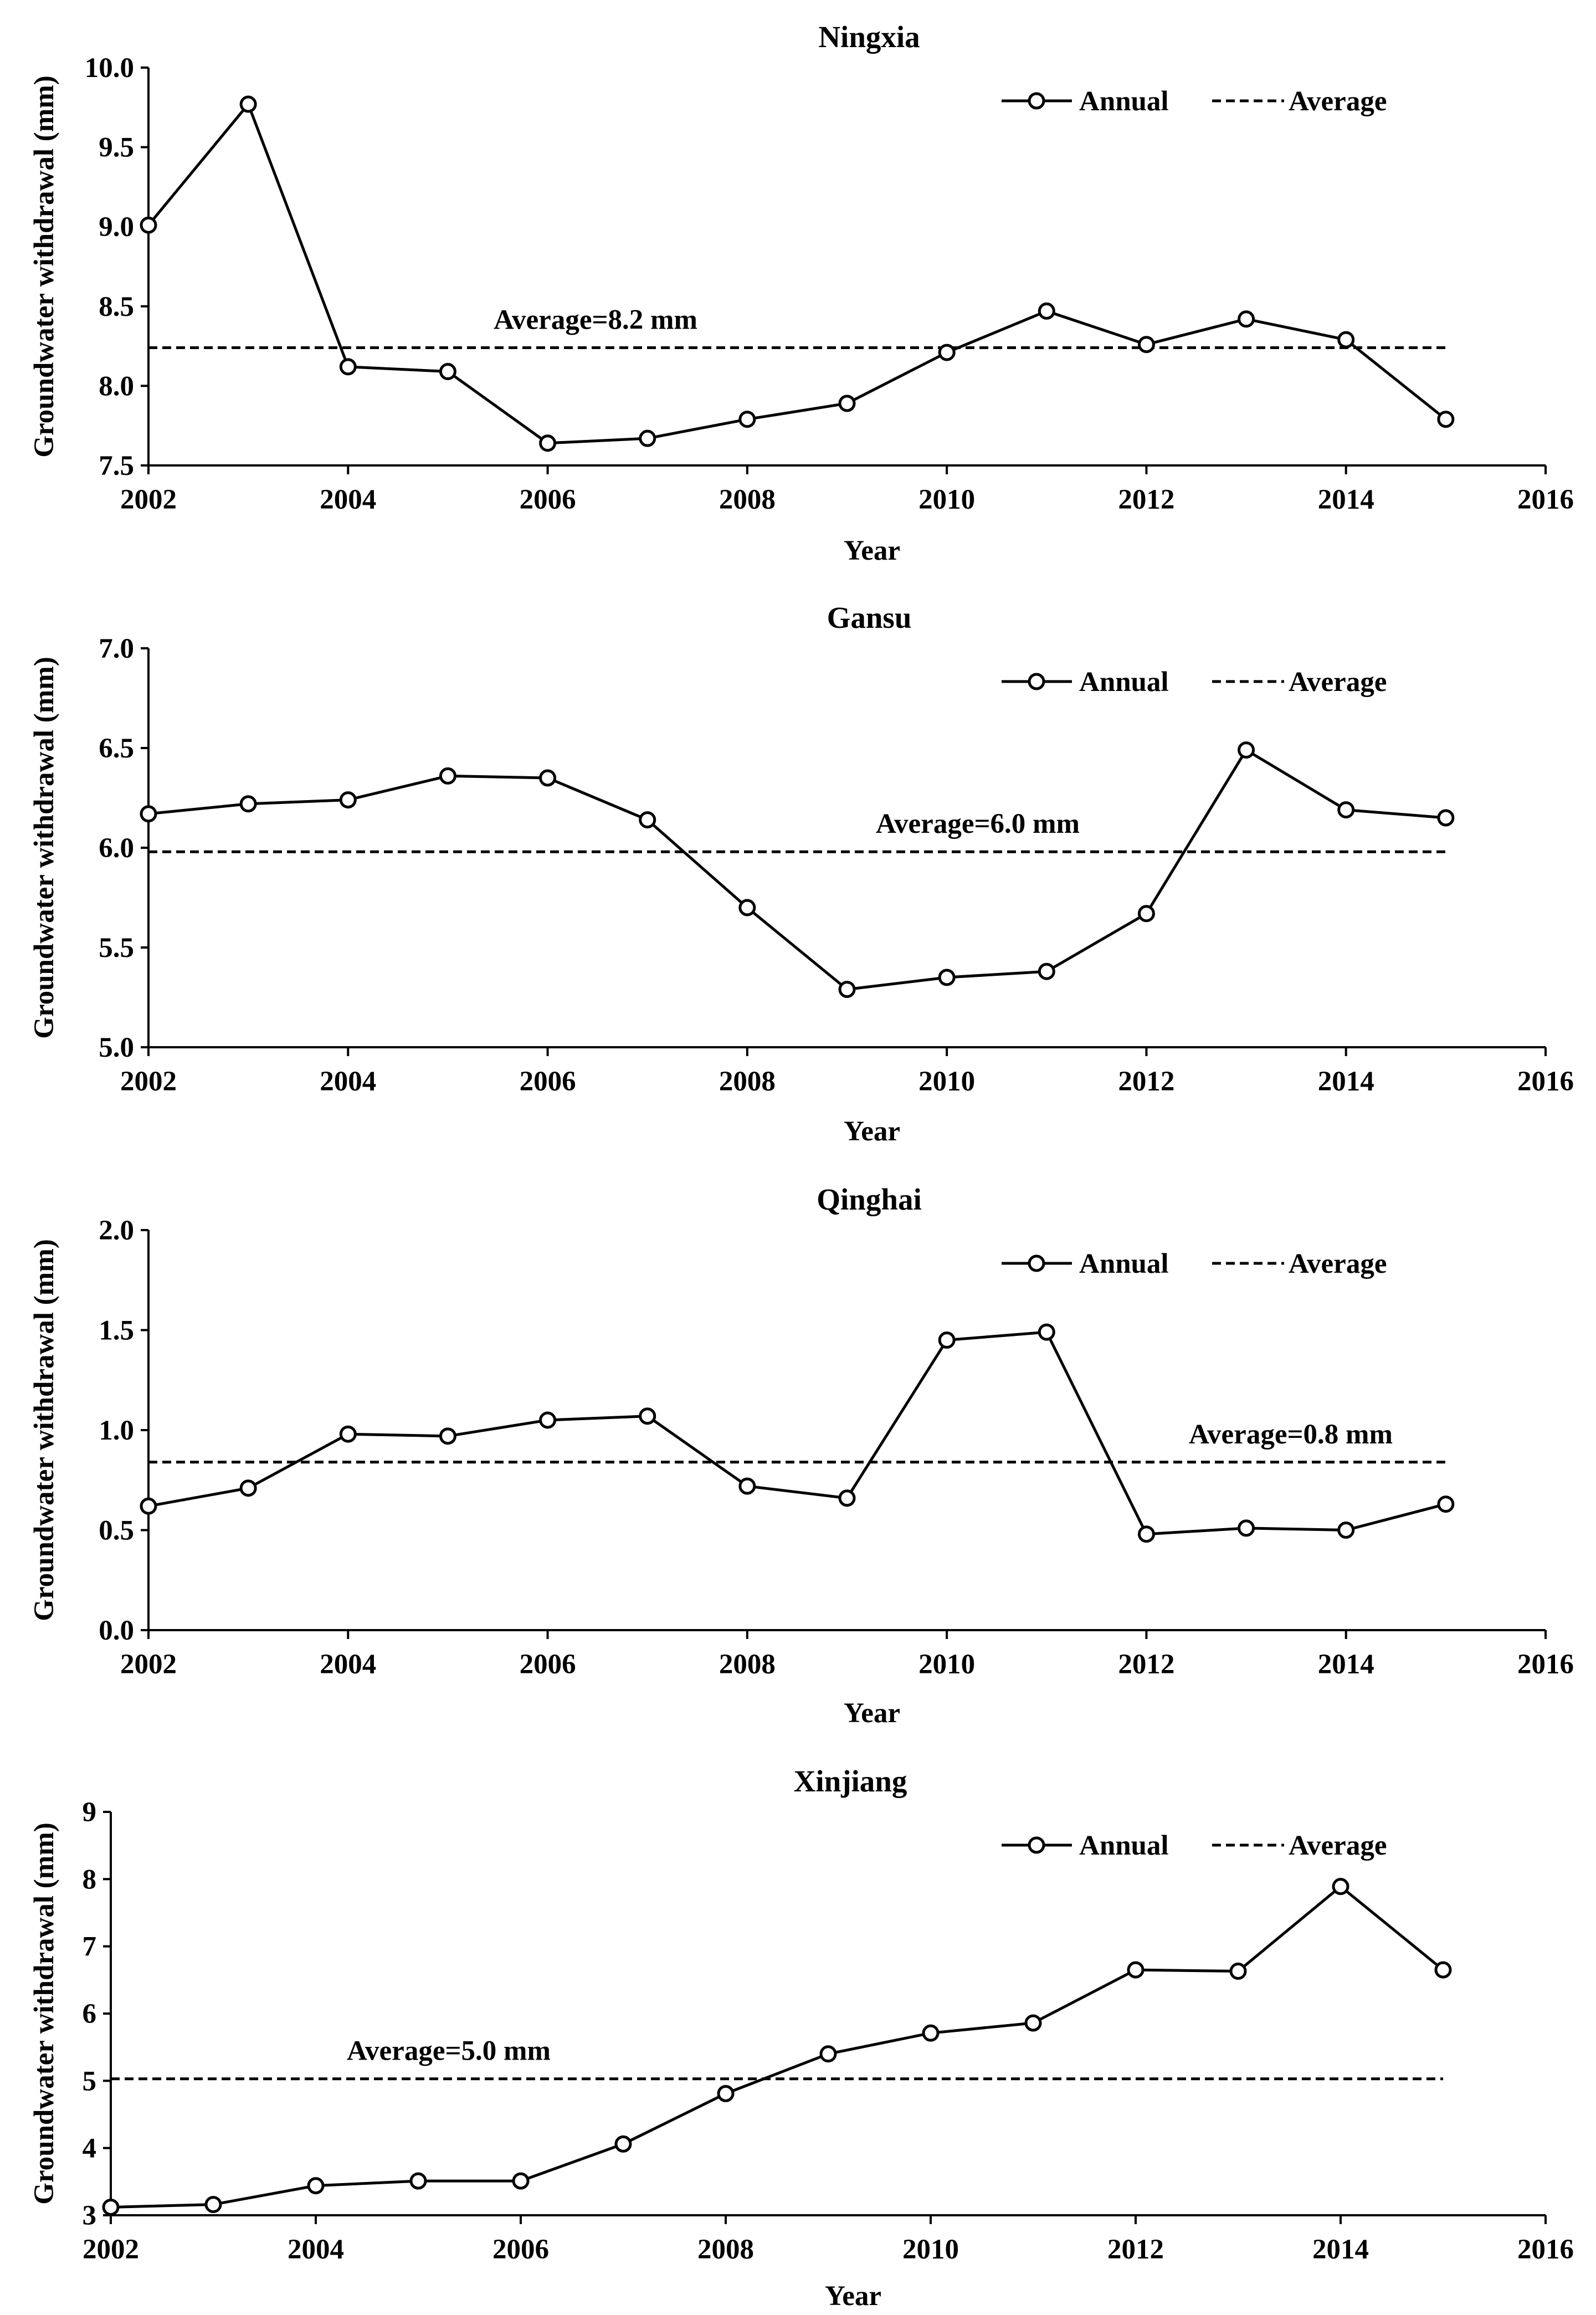 This screenshot has height=2315, width=1596. What do you see at coordinates (116, 1530) in the screenshot?
I see `y-tick-label: 0.5` at bounding box center [116, 1530].